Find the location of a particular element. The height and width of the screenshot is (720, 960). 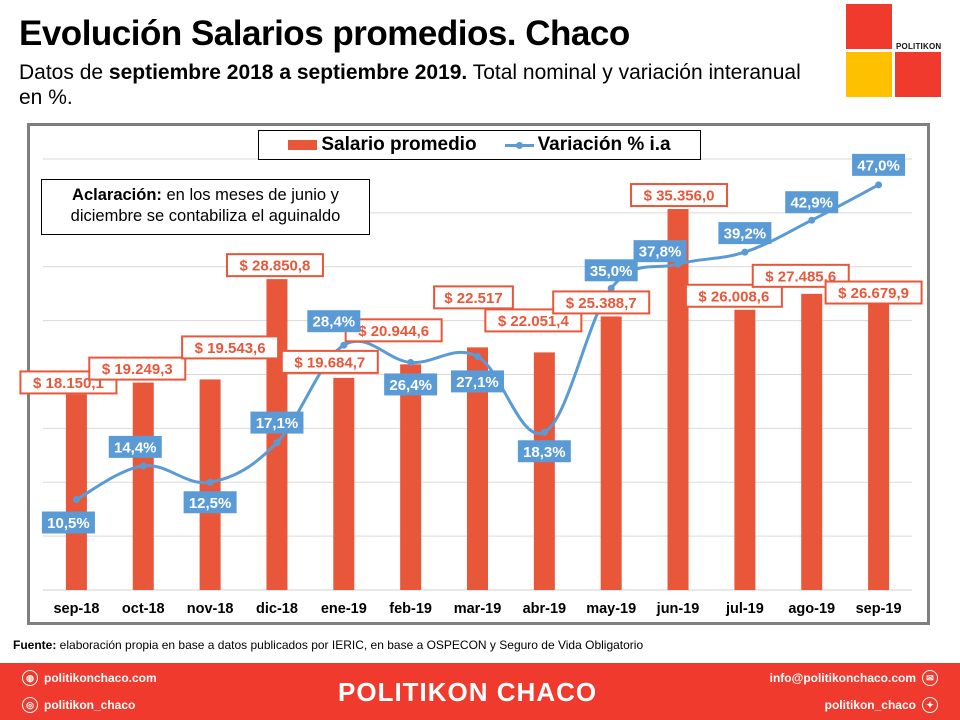

legend-bar-swatch is located at coordinates (303, 145).